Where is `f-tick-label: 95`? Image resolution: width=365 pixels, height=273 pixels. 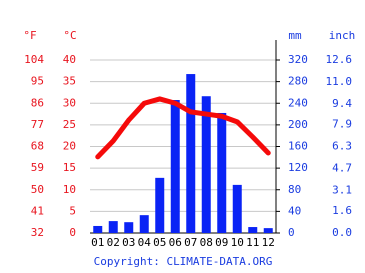
f-tick-label: 95 is located at coordinates (37, 81).